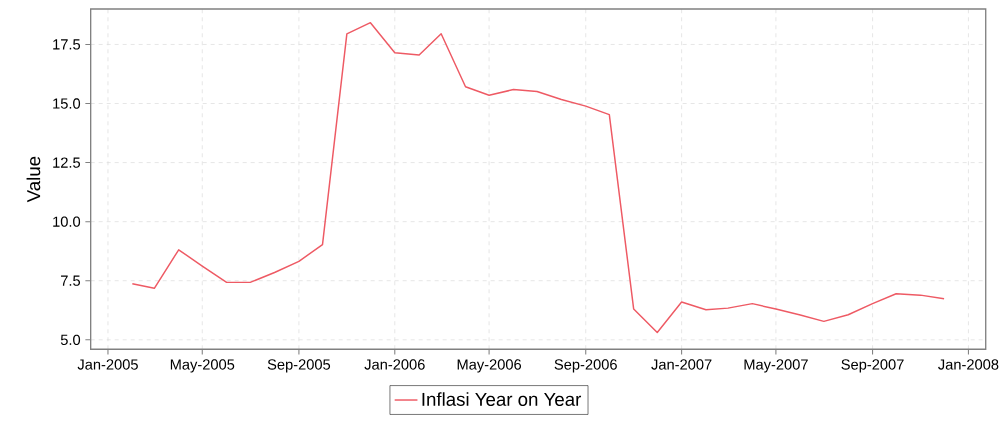 Image resolution: width=1001 pixels, height=421 pixels. What do you see at coordinates (67, 221) in the screenshot?
I see `y-tick-label: 10.0` at bounding box center [67, 221].